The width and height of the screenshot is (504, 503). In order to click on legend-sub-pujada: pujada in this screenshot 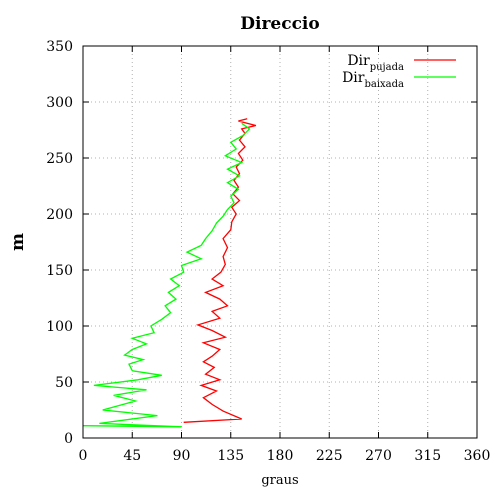, I will do `click(387, 67)`.